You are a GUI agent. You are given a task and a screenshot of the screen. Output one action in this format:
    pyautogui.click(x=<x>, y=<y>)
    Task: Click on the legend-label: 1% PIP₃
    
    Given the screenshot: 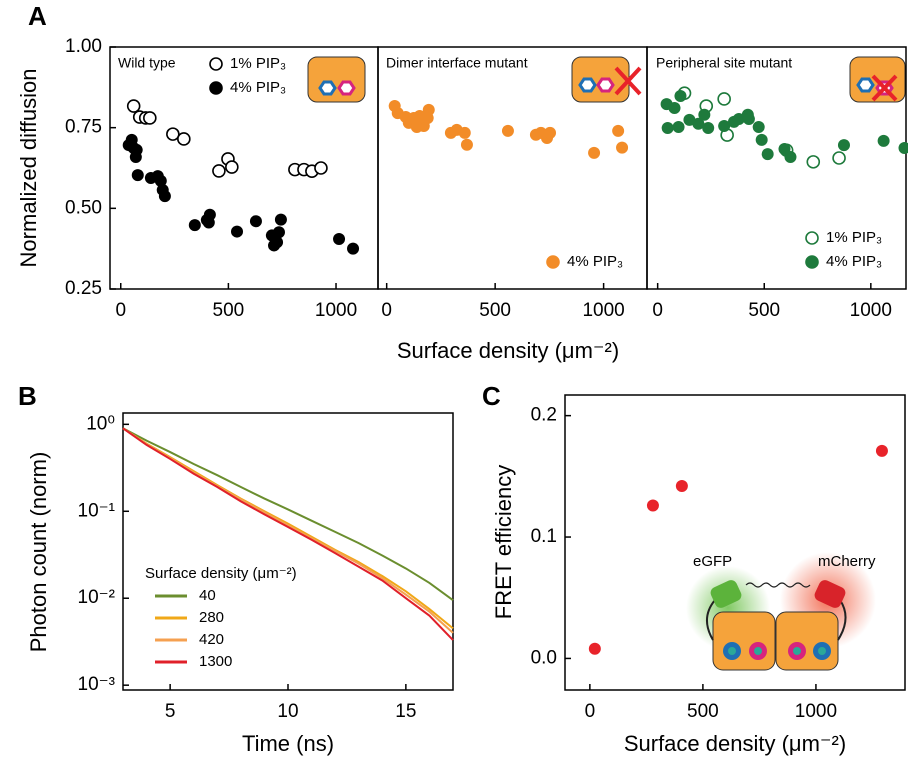 What is the action you would take?
    pyautogui.click(x=258, y=63)
    